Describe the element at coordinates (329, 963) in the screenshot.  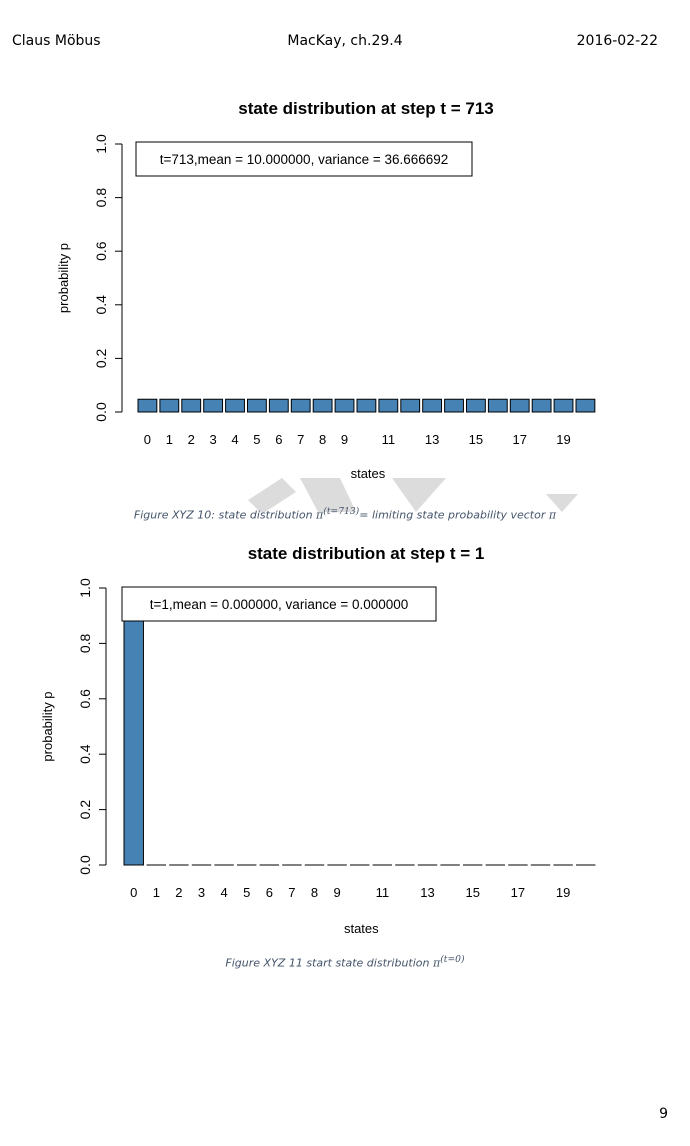
I see `caption-prefix: Figure XYZ 11 start state distribution` at that location.